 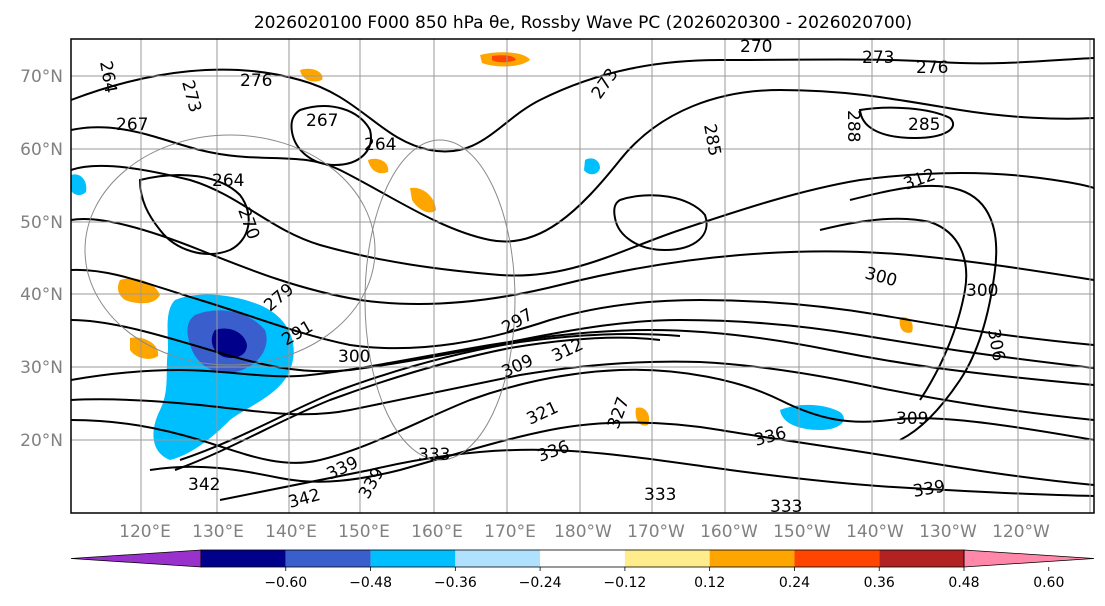 I want to click on contour-label: 285, so click(x=924, y=125).